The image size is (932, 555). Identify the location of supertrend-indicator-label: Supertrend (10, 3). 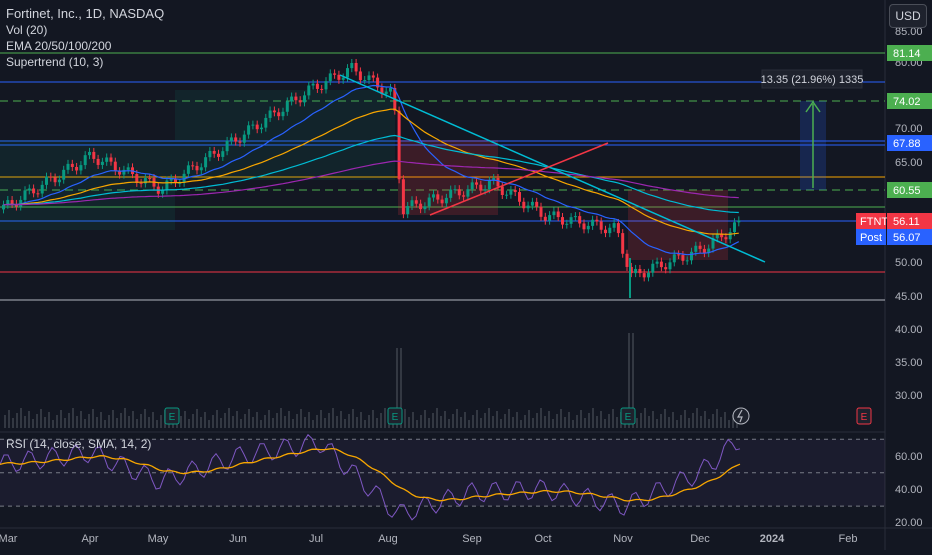
(55, 62).